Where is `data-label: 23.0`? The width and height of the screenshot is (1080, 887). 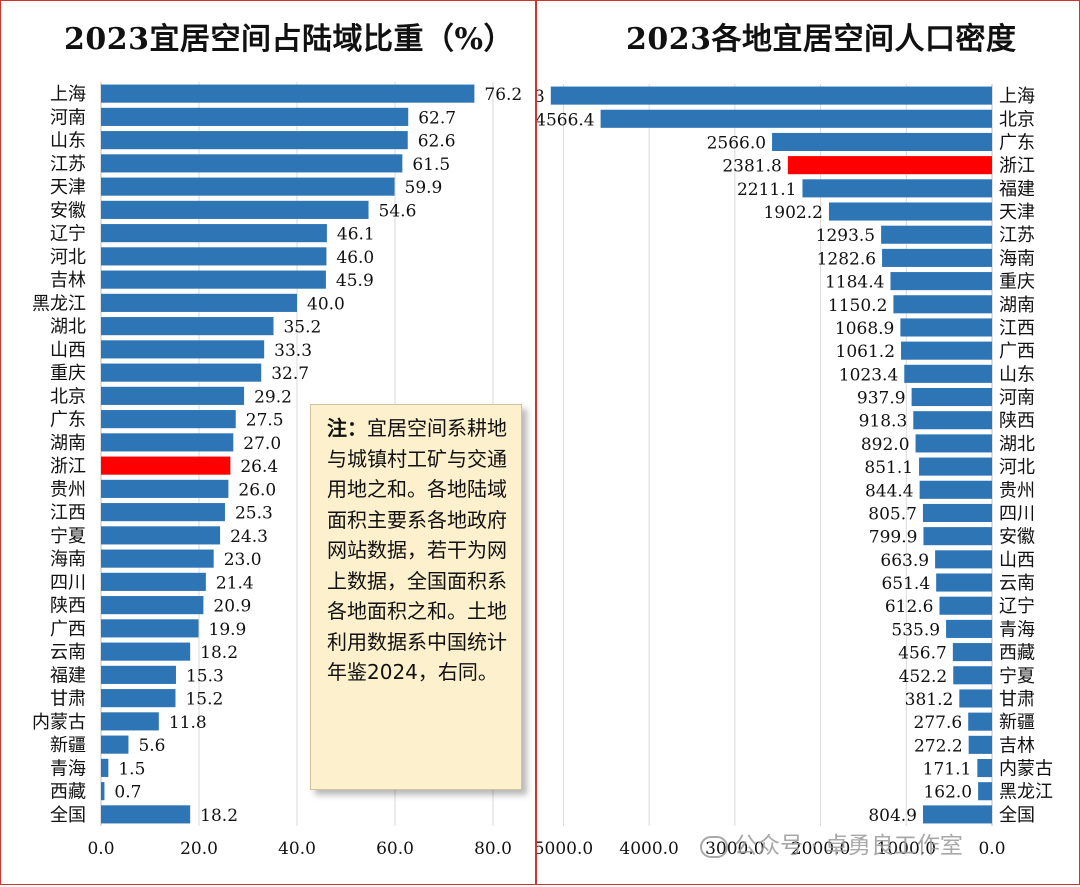 data-label: 23.0 is located at coordinates (243, 560).